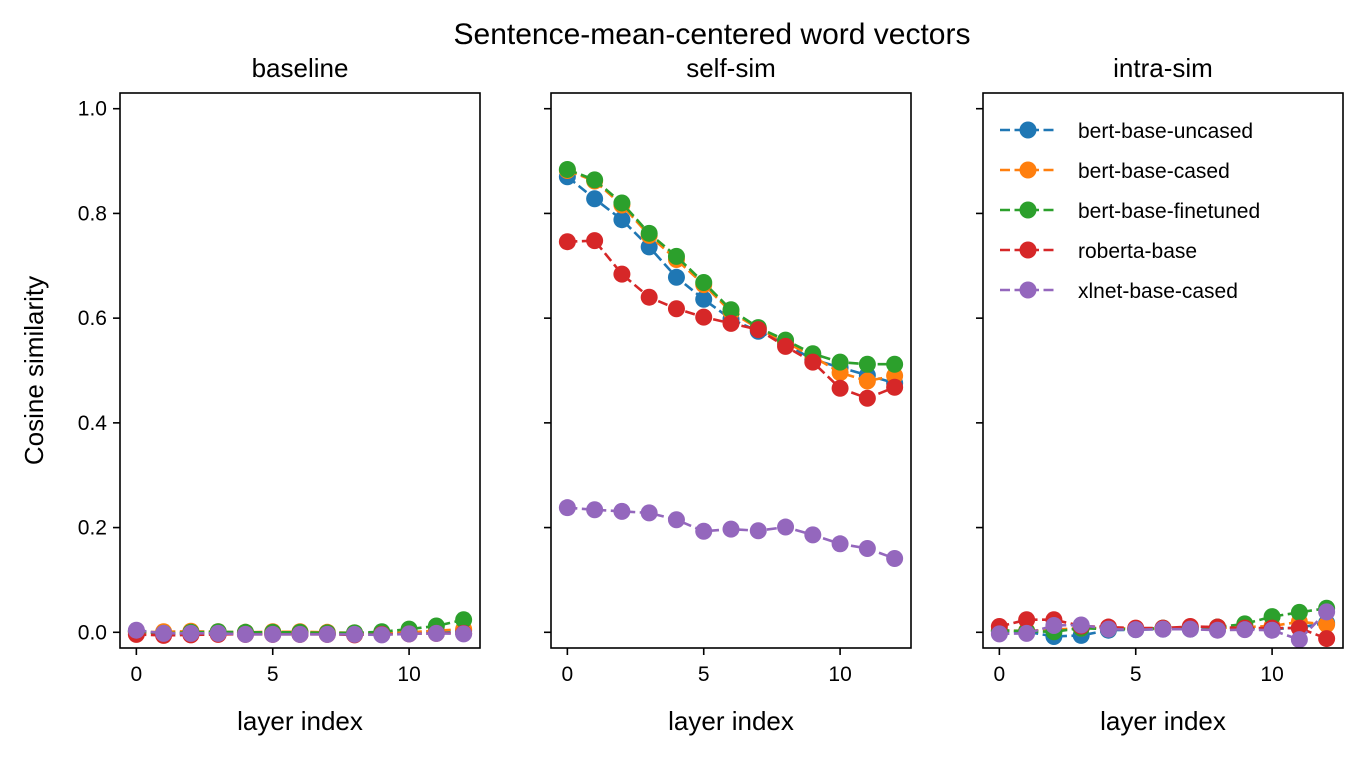 This screenshot has width=1364, height=757. What do you see at coordinates (1137, 251) in the screenshot?
I see `legend-label: roberta-base` at bounding box center [1137, 251].